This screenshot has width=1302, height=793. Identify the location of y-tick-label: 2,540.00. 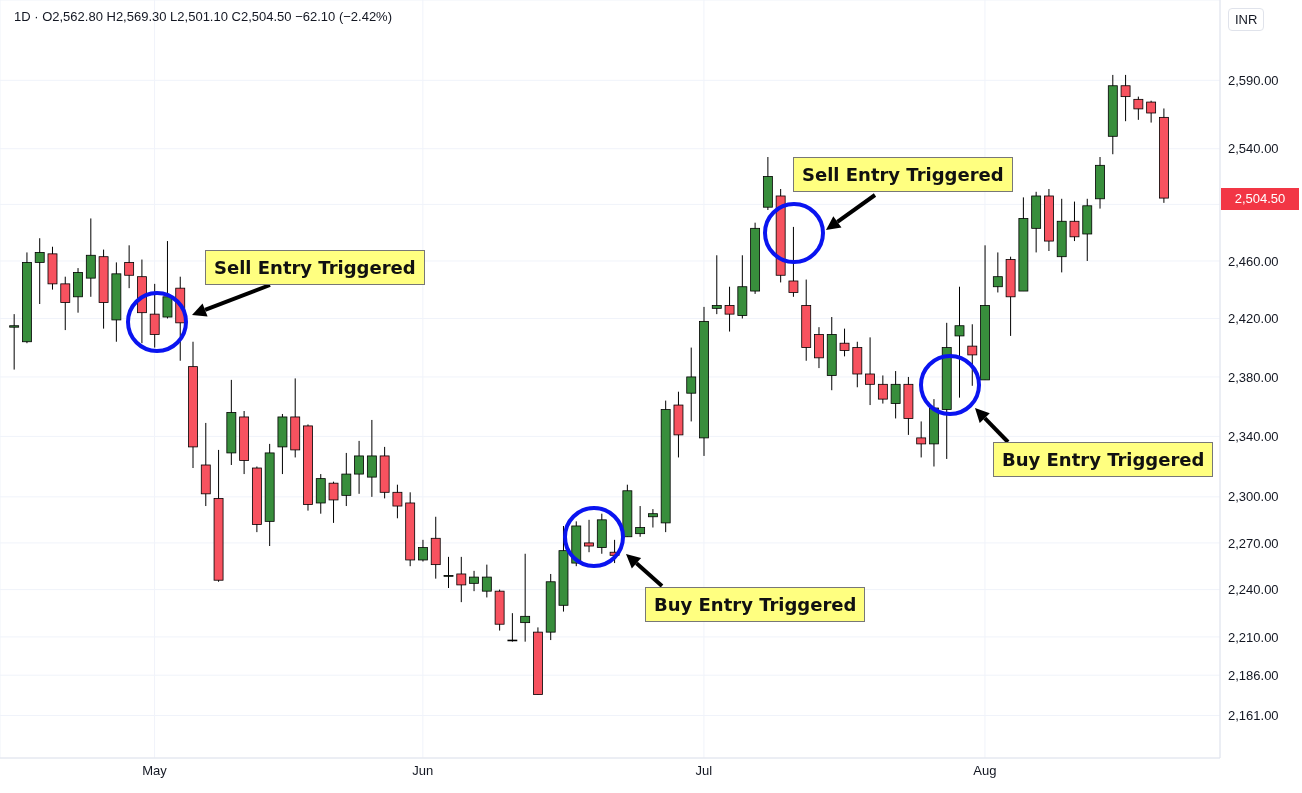
(1253, 149).